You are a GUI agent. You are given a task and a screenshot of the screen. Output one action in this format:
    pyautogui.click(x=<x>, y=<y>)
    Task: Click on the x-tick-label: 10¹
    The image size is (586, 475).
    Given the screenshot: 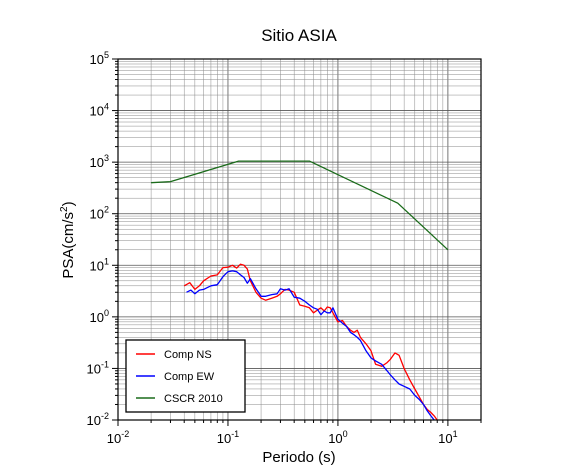 What is the action you would take?
    pyautogui.click(x=447, y=437)
    